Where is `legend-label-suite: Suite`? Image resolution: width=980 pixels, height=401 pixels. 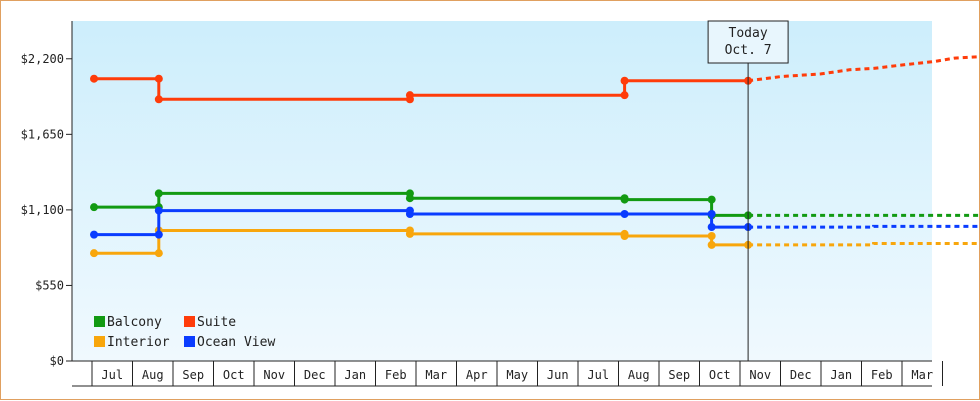 legend-label-suite: Suite is located at coordinates (216, 322).